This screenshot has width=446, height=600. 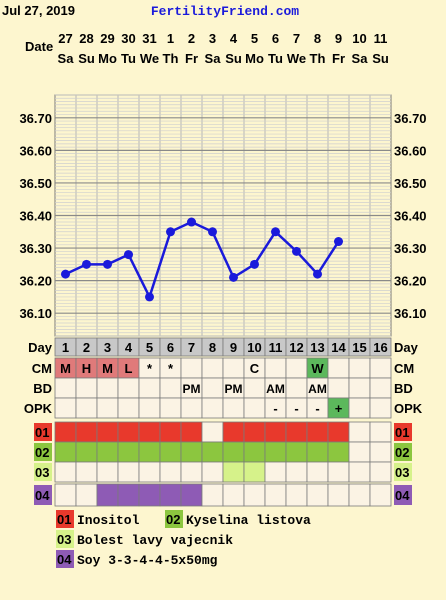 What do you see at coordinates (191, 38) in the screenshot?
I see `date-label: 2` at bounding box center [191, 38].